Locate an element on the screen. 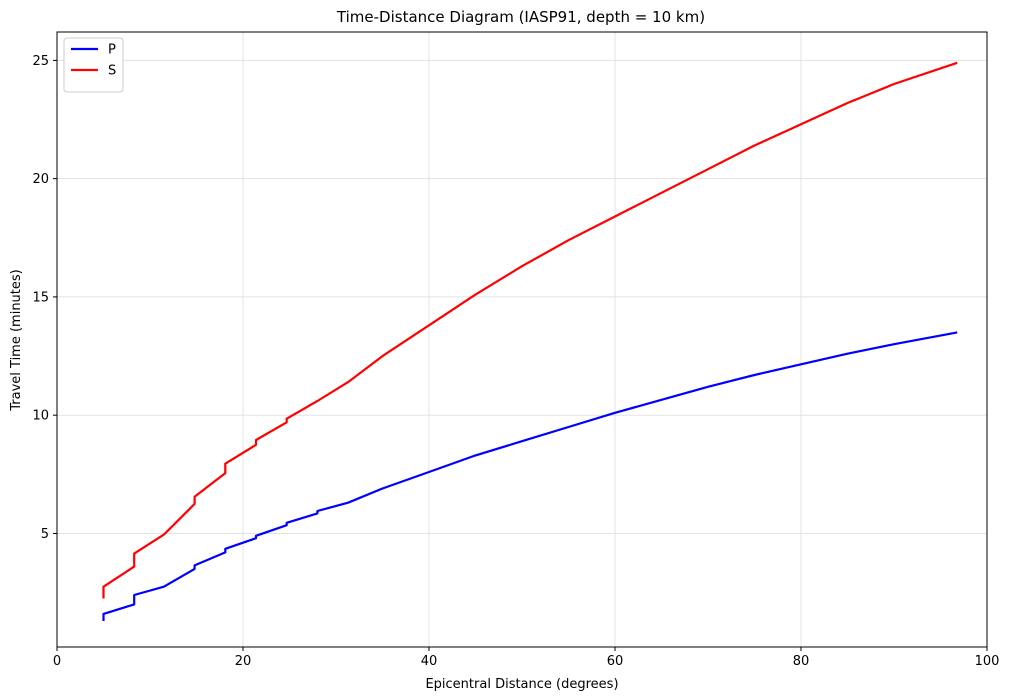  x-tick-label: 80 is located at coordinates (801, 661).